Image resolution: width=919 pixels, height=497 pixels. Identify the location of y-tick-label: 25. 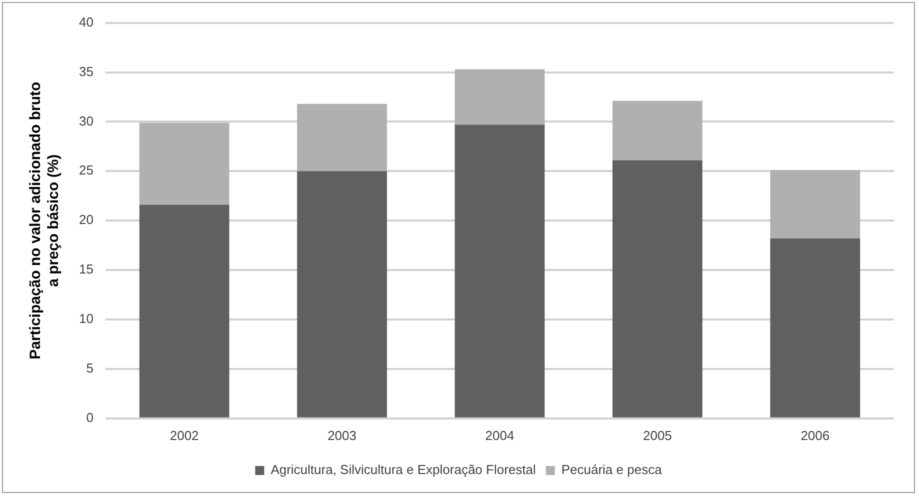
(86, 170).